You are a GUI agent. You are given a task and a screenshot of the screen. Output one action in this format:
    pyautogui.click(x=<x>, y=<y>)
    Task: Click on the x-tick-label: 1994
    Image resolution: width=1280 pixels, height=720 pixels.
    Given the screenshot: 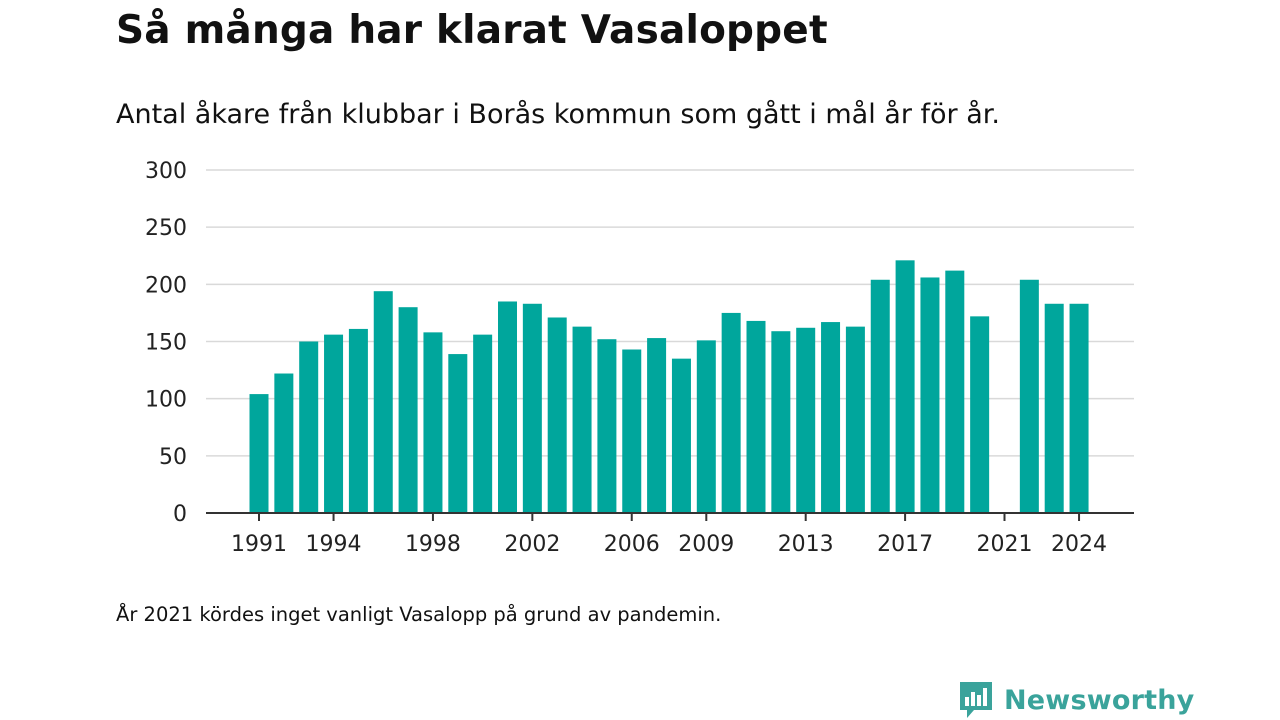 What is the action you would take?
    pyautogui.click(x=334, y=544)
    